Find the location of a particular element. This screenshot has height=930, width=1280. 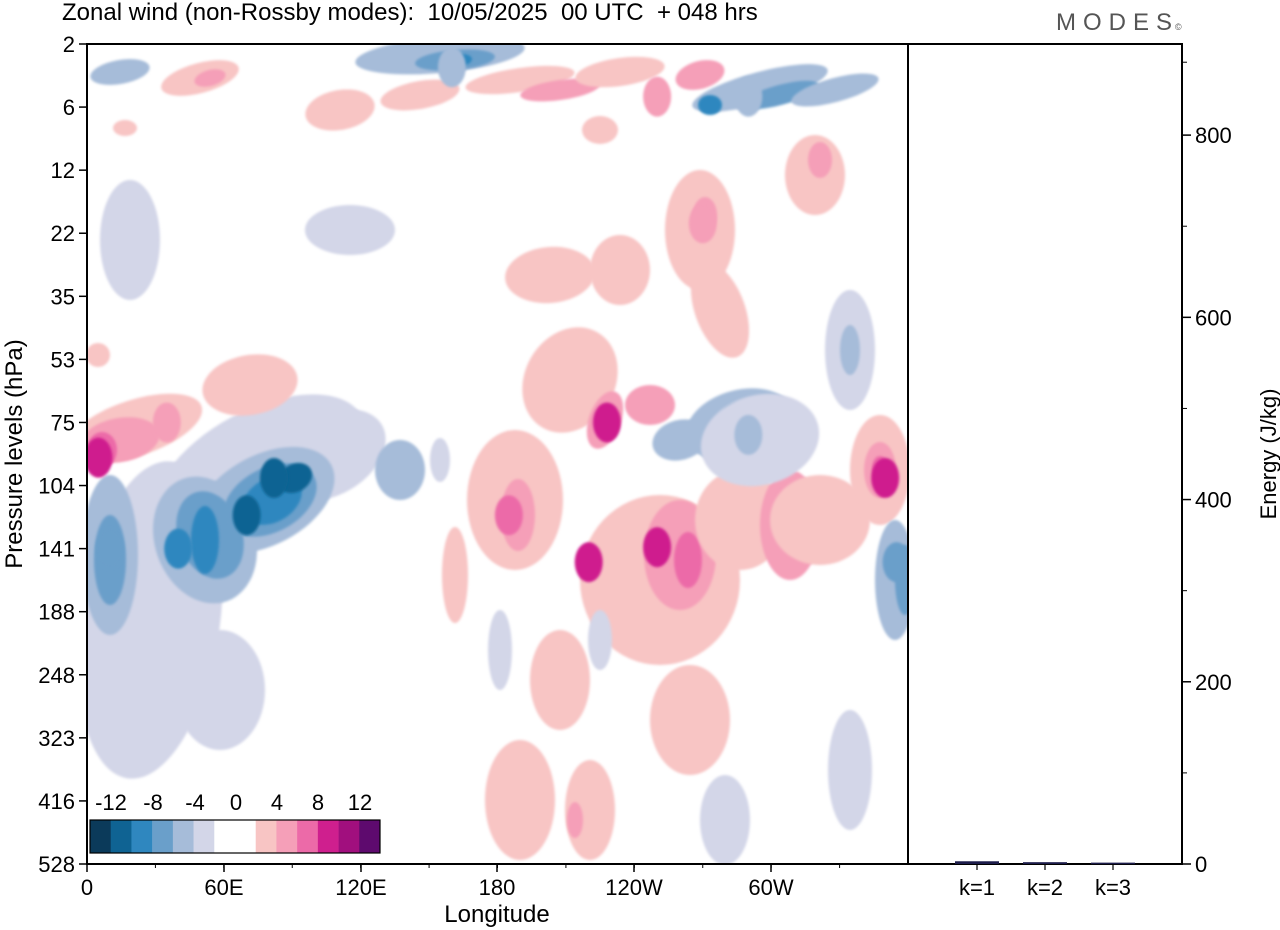

colorbar-label: 4 is located at coordinates (277, 802).